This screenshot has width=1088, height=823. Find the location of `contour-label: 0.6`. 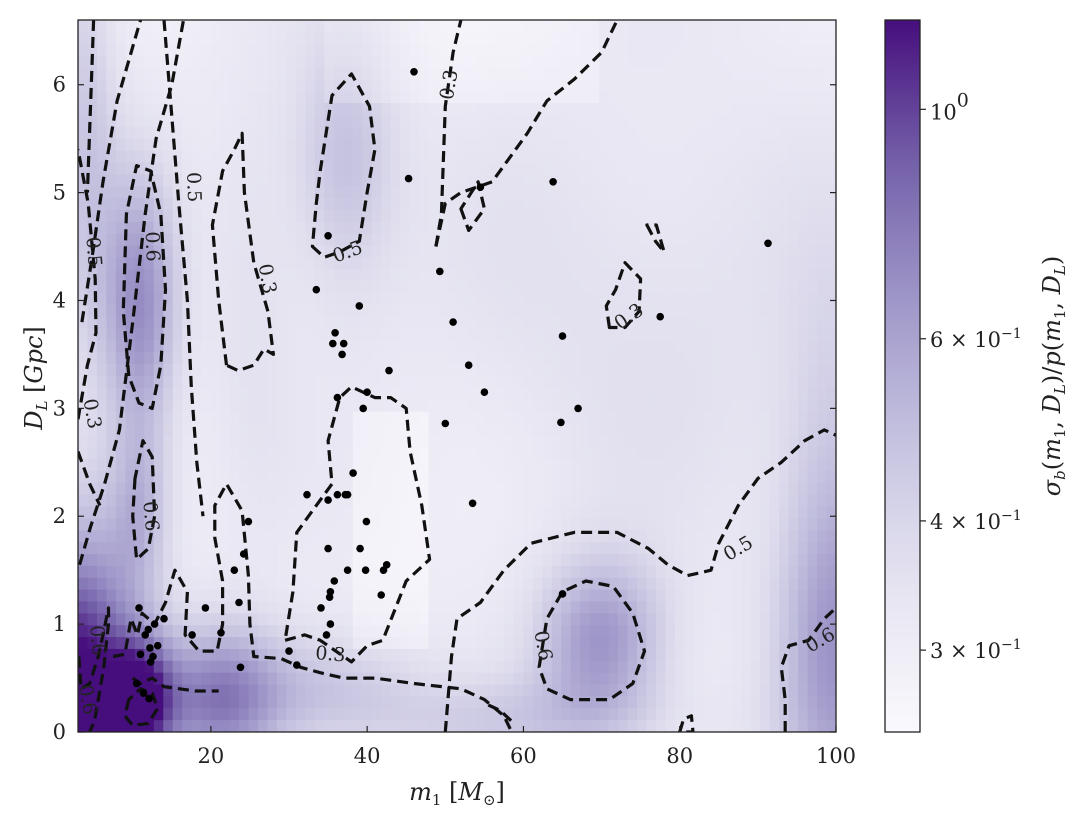

contour-label: 0.6 is located at coordinates (152, 246).